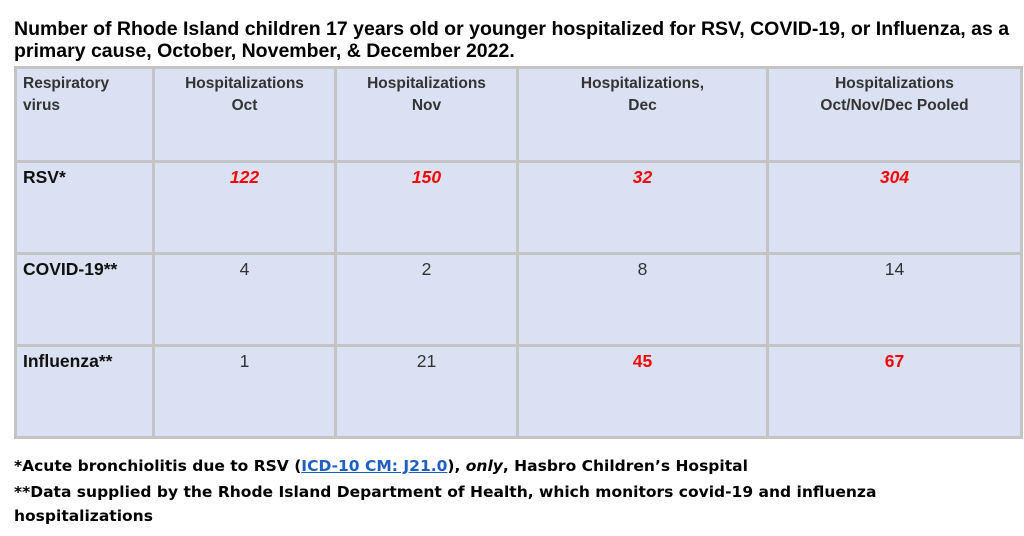 The height and width of the screenshot is (536, 1024). Describe the element at coordinates (158, 466) in the screenshot. I see `footnote-rsv-prefix: *Acute bronchiolitis due to RSV (` at that location.